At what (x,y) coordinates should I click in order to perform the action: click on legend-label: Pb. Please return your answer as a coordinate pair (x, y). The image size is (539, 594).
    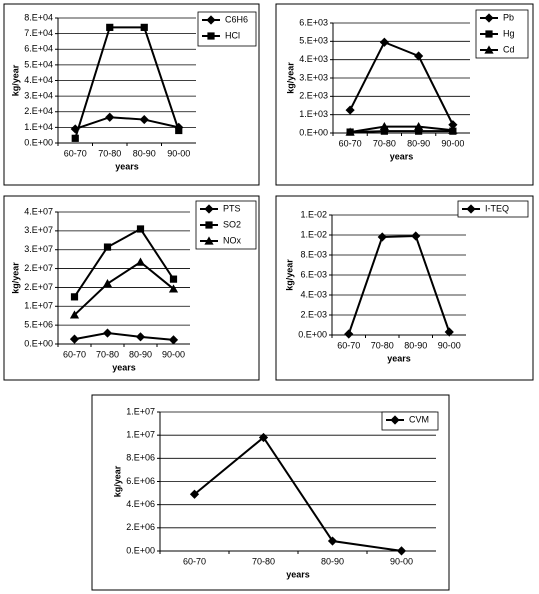
    Looking at the image, I should click on (508, 17).